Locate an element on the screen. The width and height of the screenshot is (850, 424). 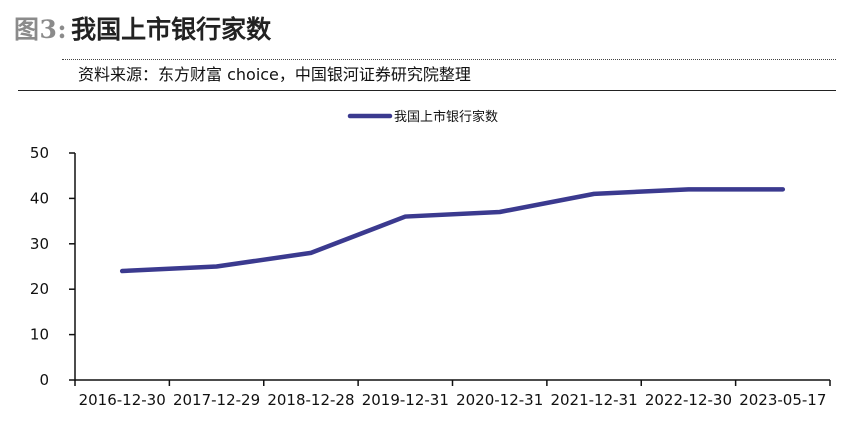
chart-legend: 我国上市银行家数 is located at coordinates (422, 117).